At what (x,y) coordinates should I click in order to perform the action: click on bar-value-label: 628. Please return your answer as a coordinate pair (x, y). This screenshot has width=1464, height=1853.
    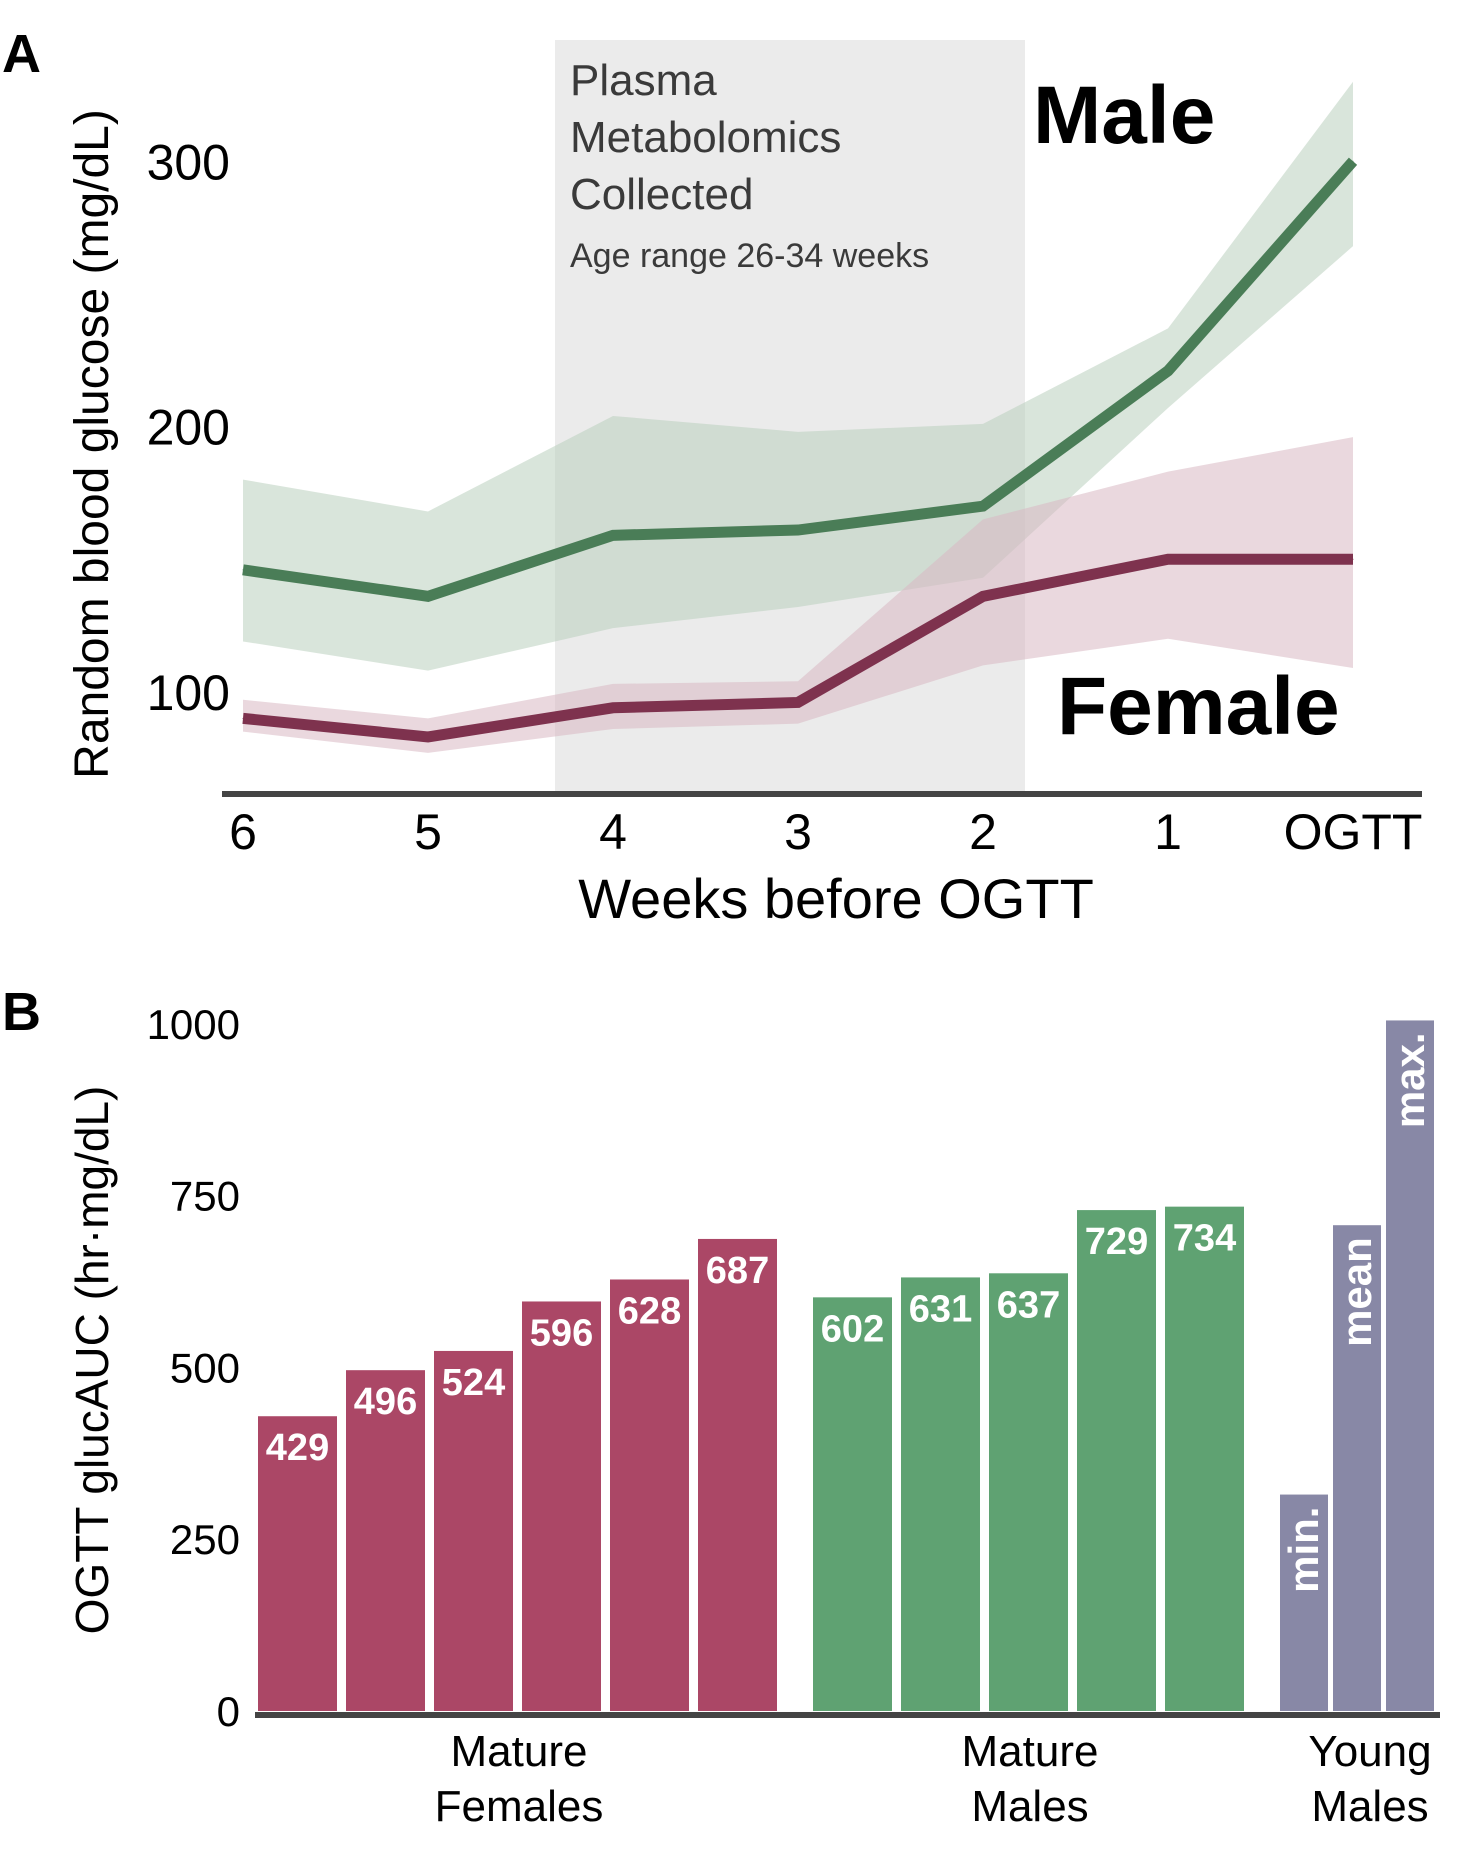
    Looking at the image, I should click on (649, 1311).